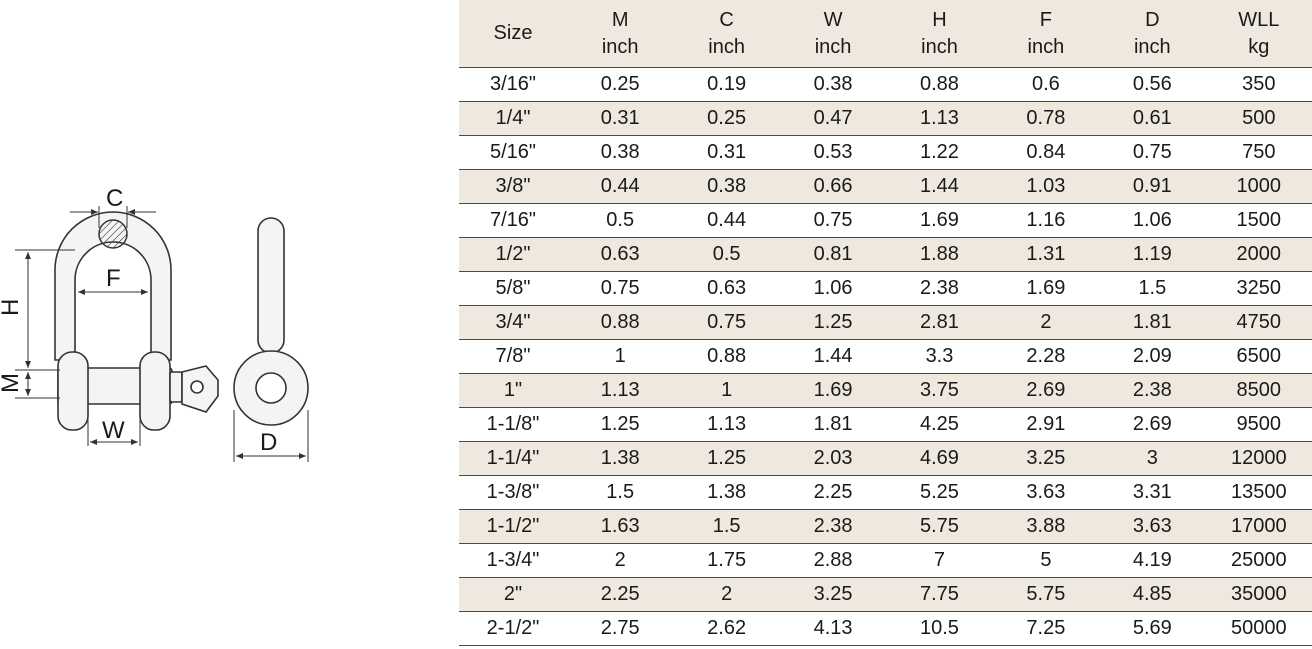  Describe the element at coordinates (833, 594) in the screenshot. I see `cell-w: 3.25` at that location.